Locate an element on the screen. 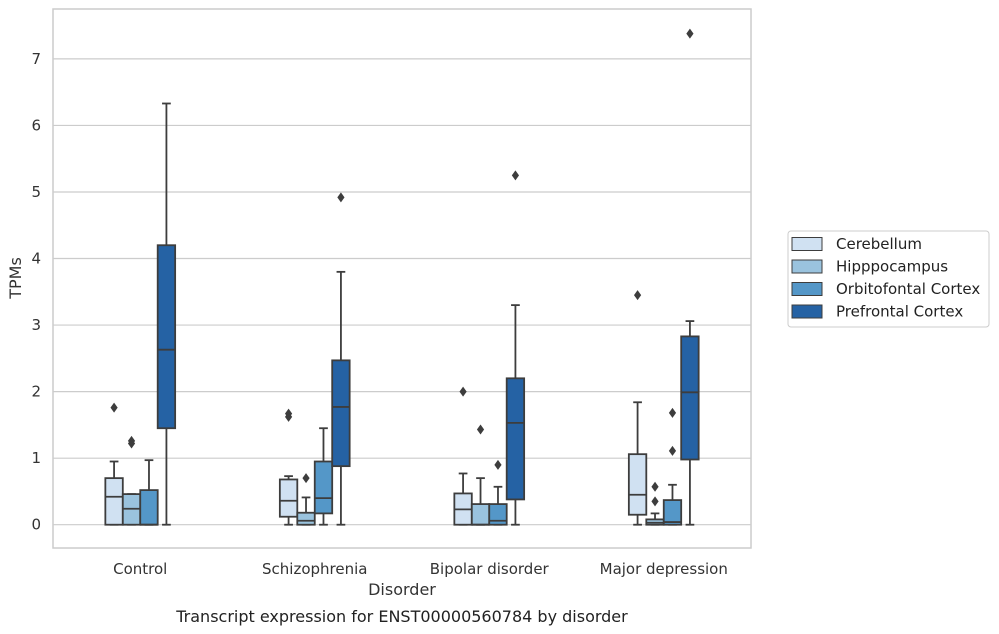 Image resolution: width=999 pixels, height=634 pixels. y-tick-label: 4 is located at coordinates (36, 259).